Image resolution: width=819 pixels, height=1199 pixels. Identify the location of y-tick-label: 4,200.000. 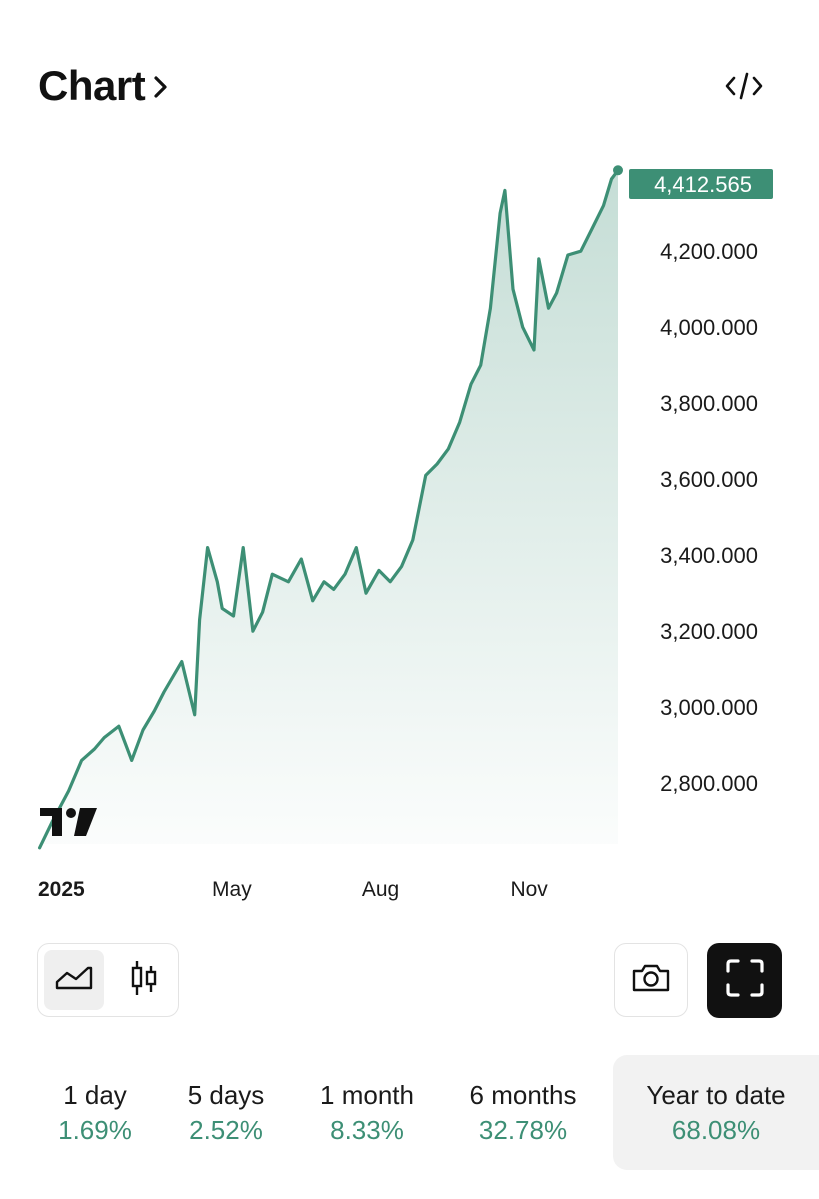
(709, 251).